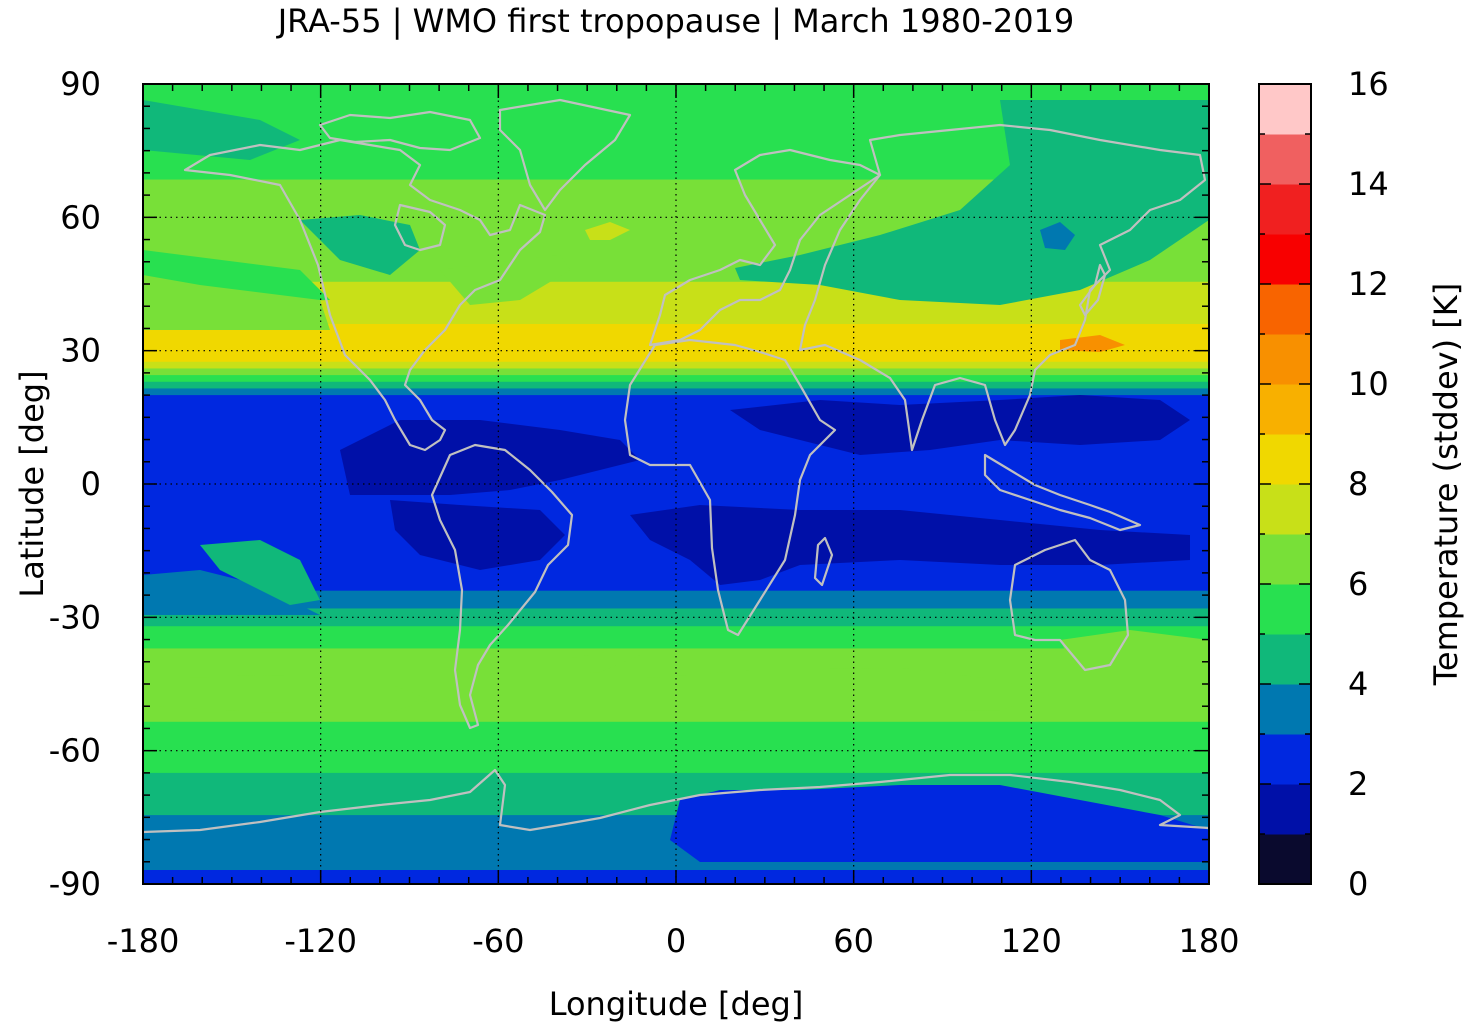 This screenshot has height=1029, width=1470. Describe the element at coordinates (365, 295) in the screenshot. I see `coastline-north-america` at that location.